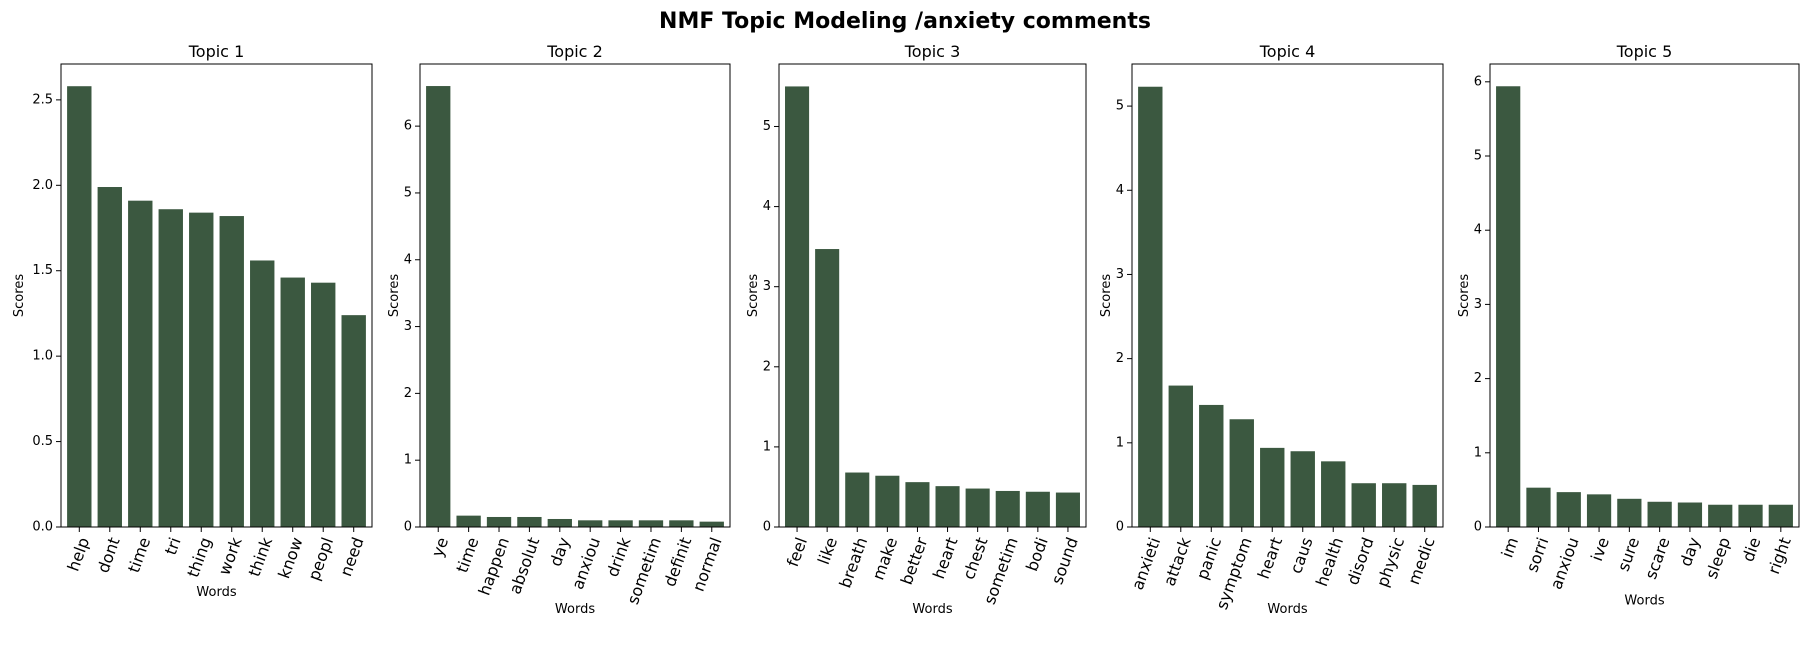  What do you see at coordinates (1390, 562) in the screenshot?
I see `x-tick-label: physic` at bounding box center [1390, 562].